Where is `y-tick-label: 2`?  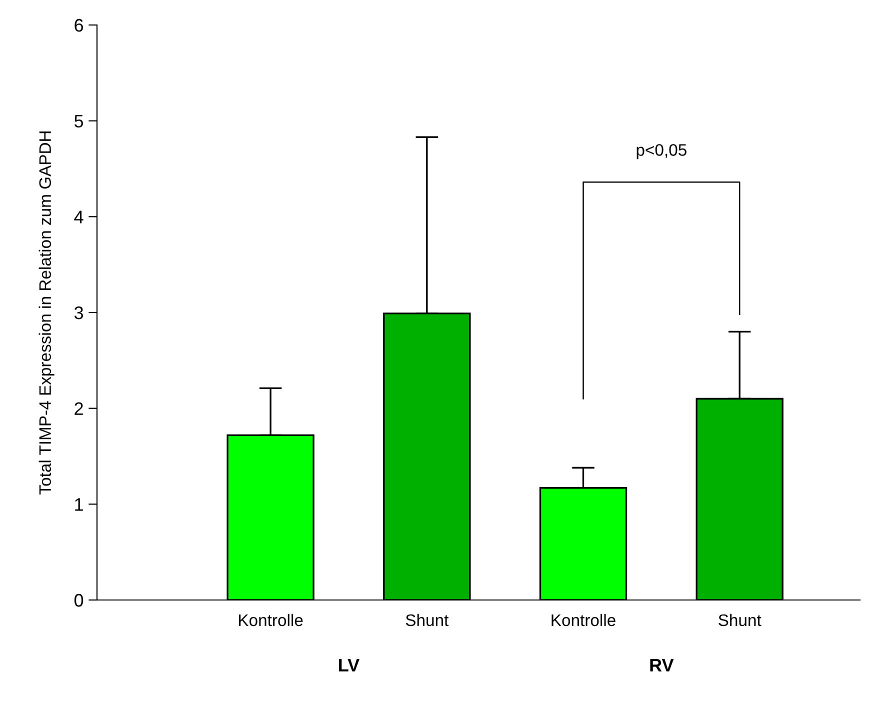
y-tick-label: 2 is located at coordinates (78, 408).